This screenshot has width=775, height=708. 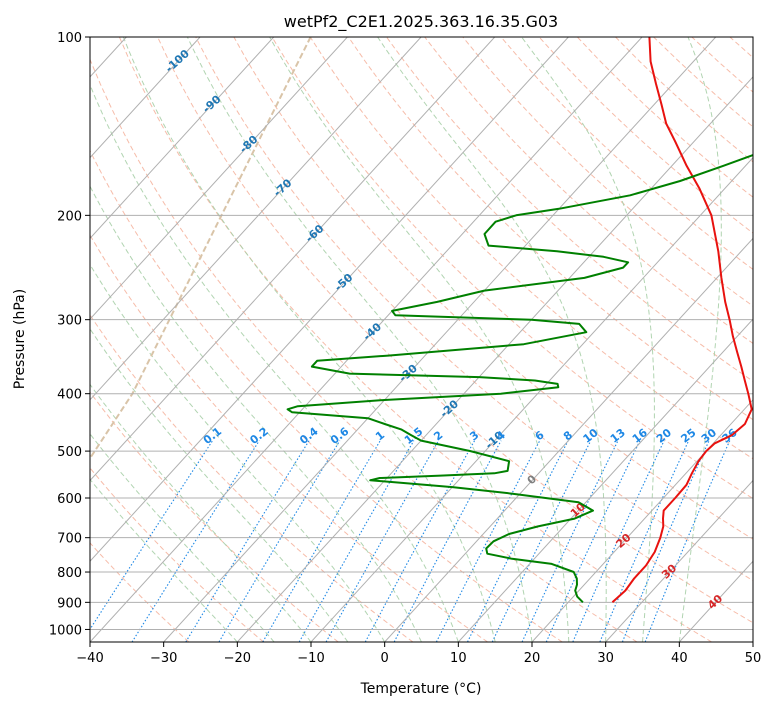 I want to click on y-tick-label: 500, so click(x=69, y=452).